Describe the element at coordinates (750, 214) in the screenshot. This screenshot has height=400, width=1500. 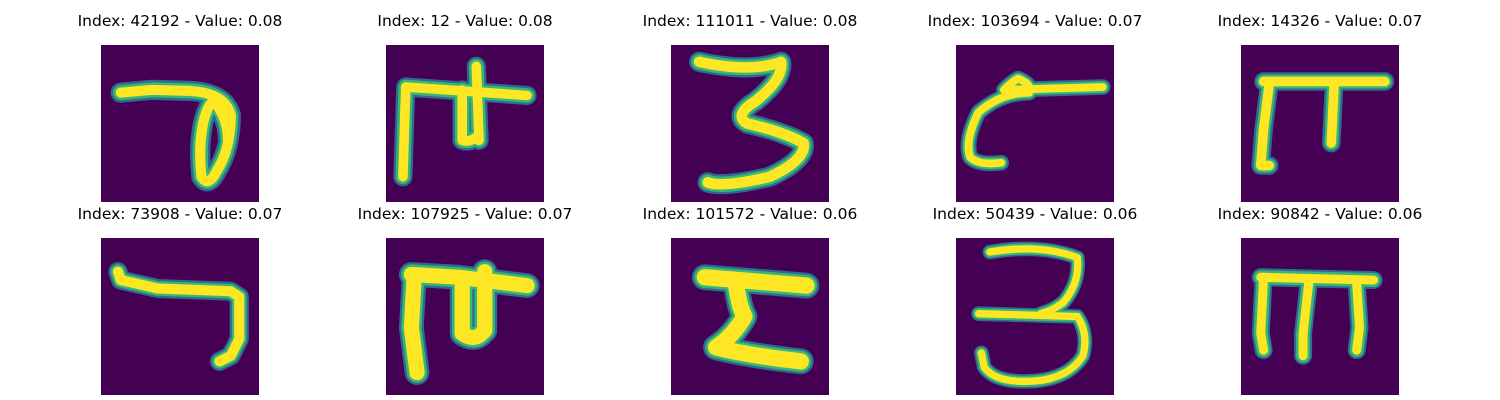
I see `panel-title: Index: 101572 - Value: 0.06` at that location.